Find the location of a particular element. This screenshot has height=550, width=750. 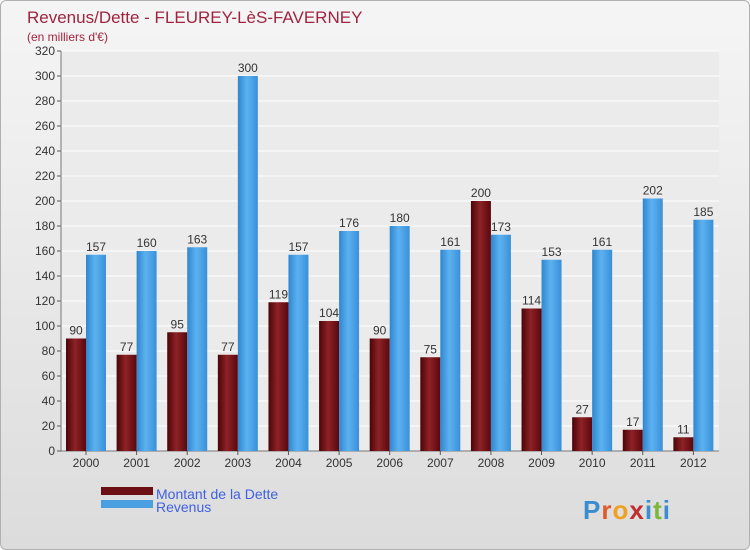

x-tick-label: 2001 is located at coordinates (136, 463).